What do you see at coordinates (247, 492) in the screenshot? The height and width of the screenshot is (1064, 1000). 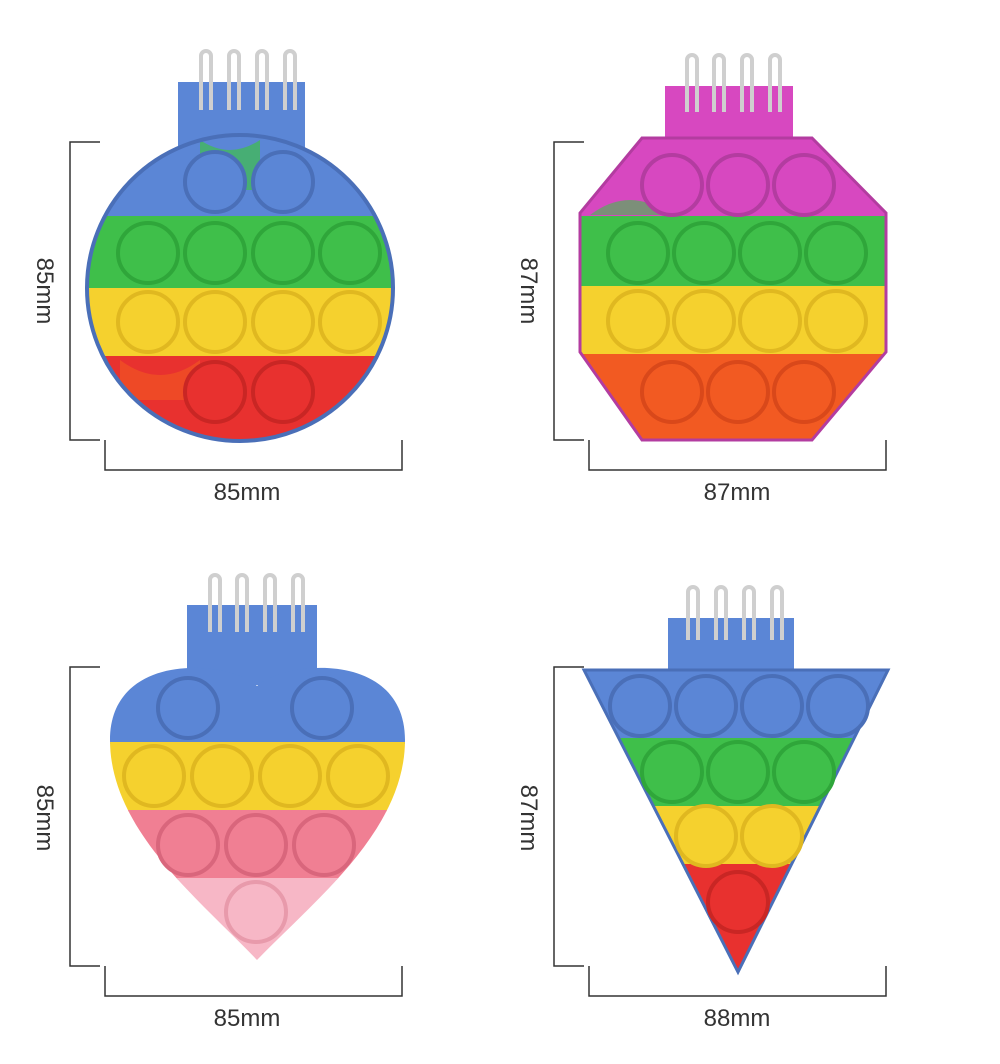 I see `round-width-label: 85mm` at bounding box center [247, 492].